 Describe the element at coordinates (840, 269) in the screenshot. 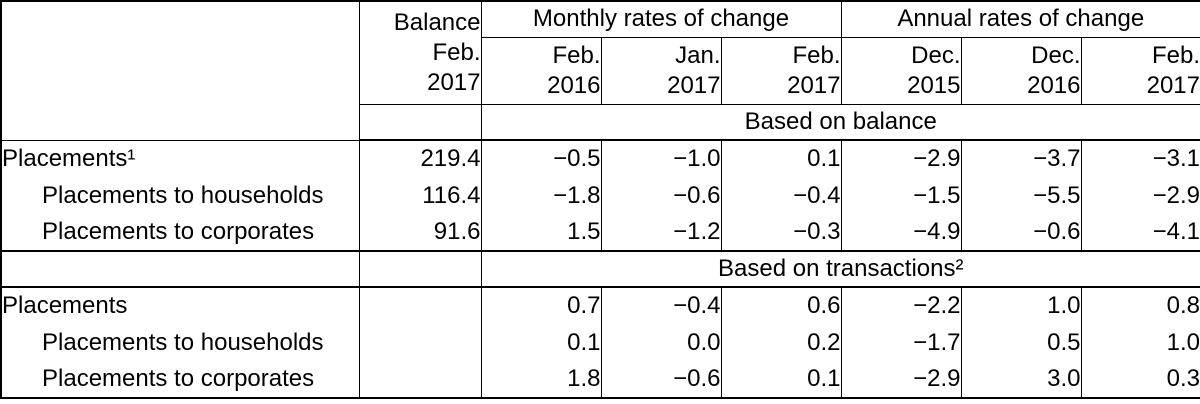

I see `section-title-transactions: Based on transactions²` at that location.